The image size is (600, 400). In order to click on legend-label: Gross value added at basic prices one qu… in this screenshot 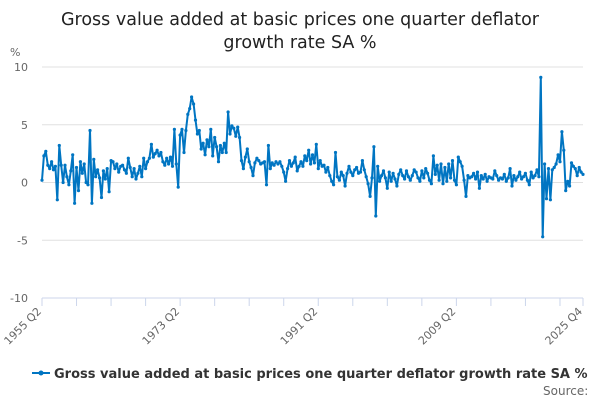, I will do `click(321, 374)`.